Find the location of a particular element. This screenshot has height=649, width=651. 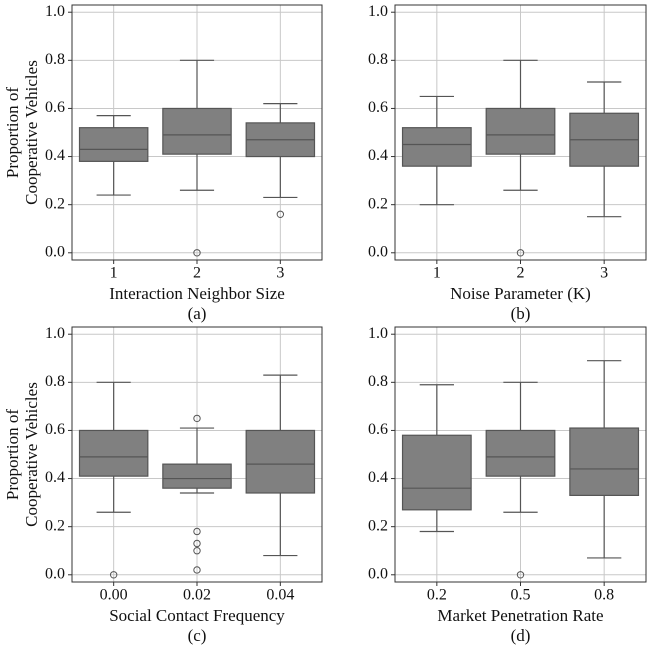

caption: (a) is located at coordinates (197, 313).